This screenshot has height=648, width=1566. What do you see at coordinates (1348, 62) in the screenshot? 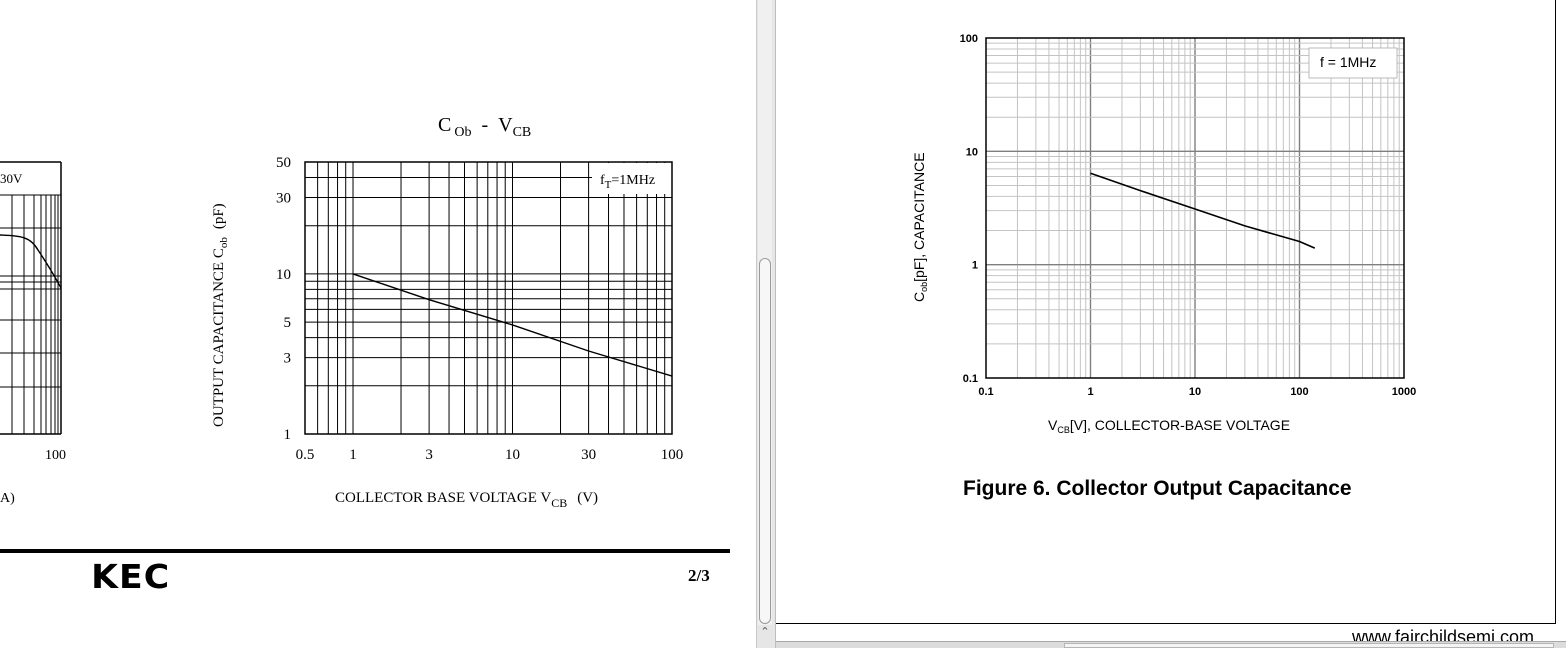
I see `legend-text: f = 1MHz` at bounding box center [1348, 62].